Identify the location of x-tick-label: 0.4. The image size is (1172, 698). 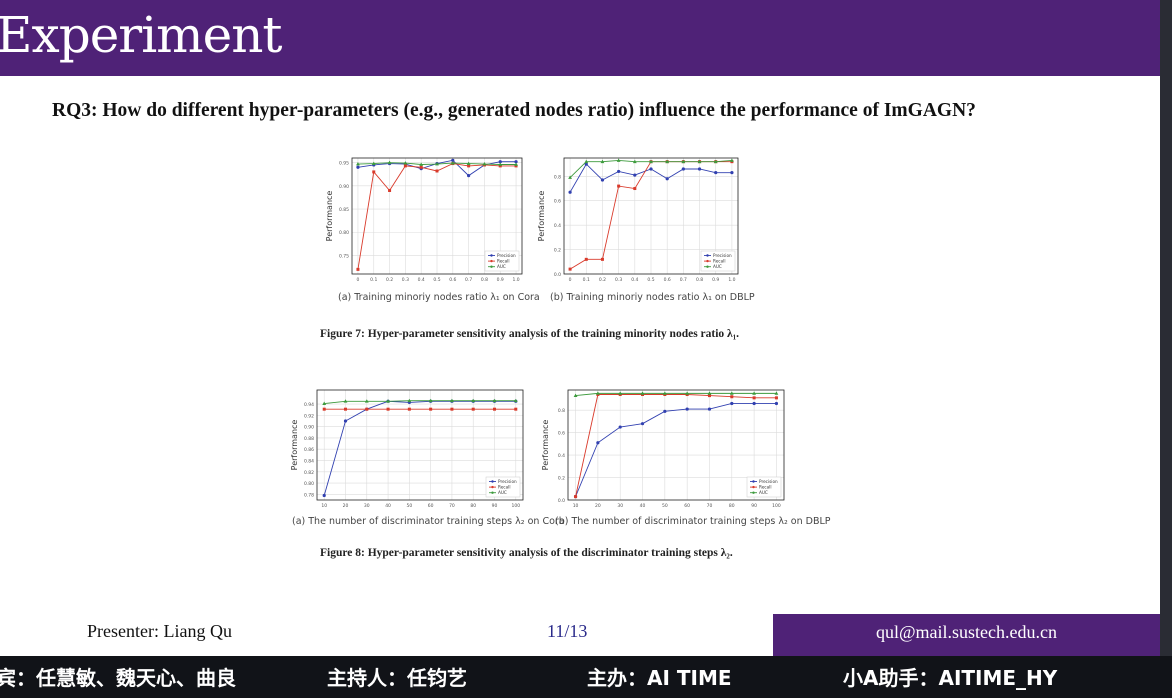
(421, 280).